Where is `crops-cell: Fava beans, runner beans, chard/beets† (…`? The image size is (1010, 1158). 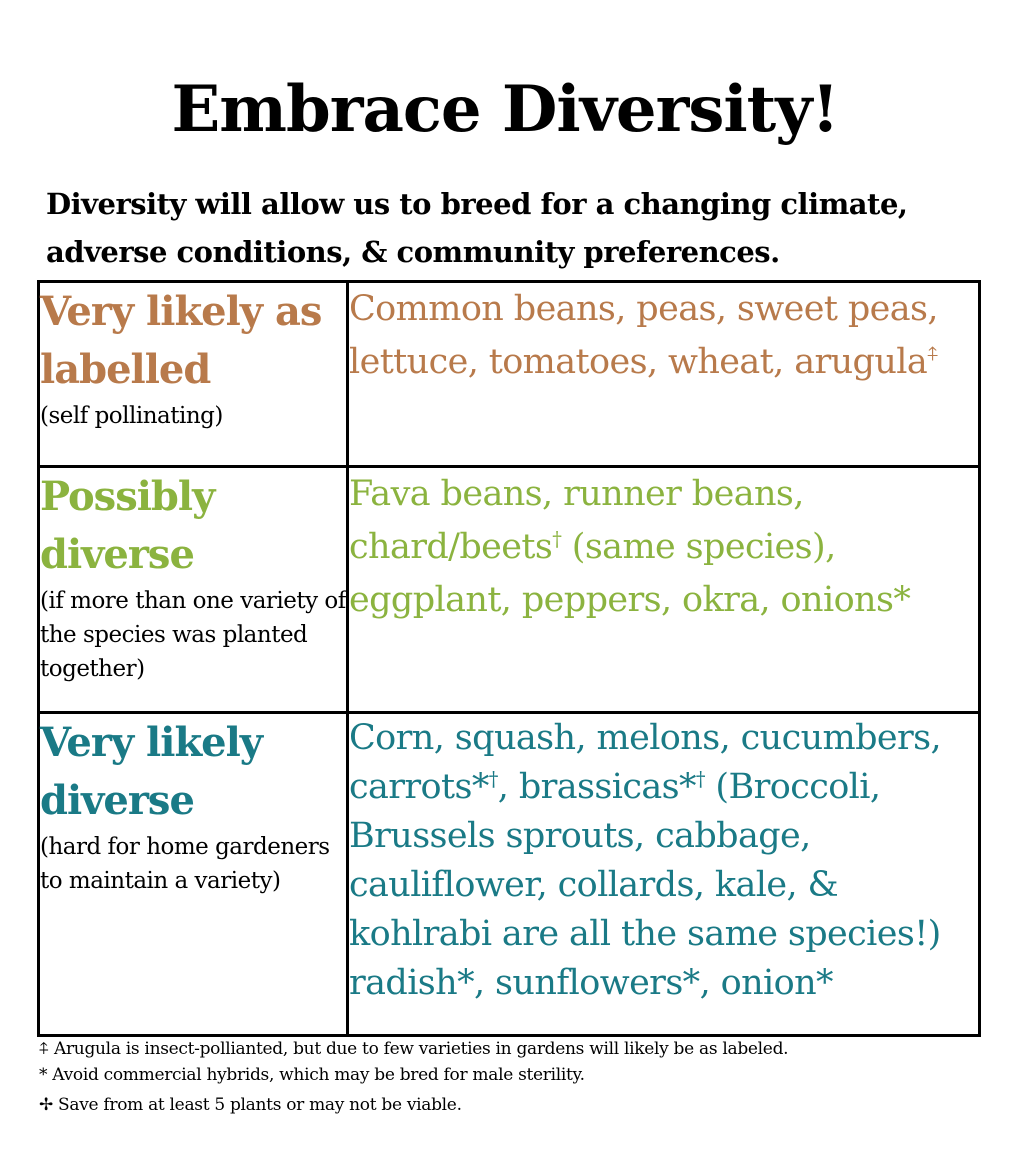
crops-cell: Fava beans, runner beans, chard/beets† (… is located at coordinates (663, 589).